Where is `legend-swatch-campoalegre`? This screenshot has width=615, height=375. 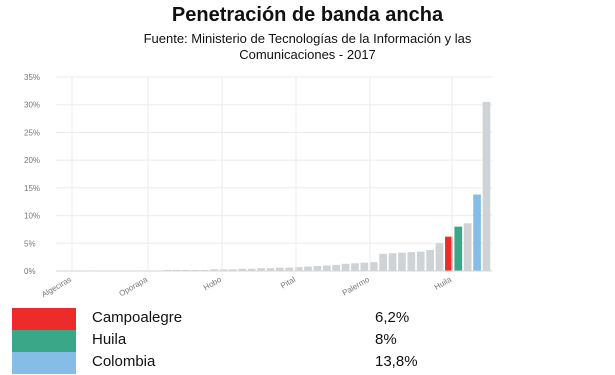
legend-swatch-campoalegre is located at coordinates (44, 319).